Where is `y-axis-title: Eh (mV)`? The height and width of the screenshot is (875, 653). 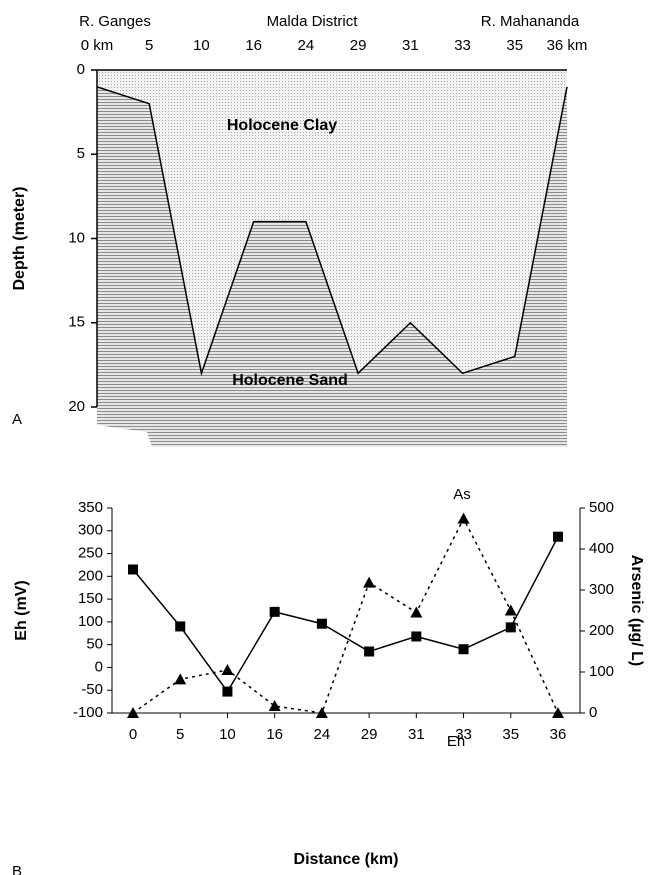
y-axis-title: Eh (mV) is located at coordinates (21, 610).